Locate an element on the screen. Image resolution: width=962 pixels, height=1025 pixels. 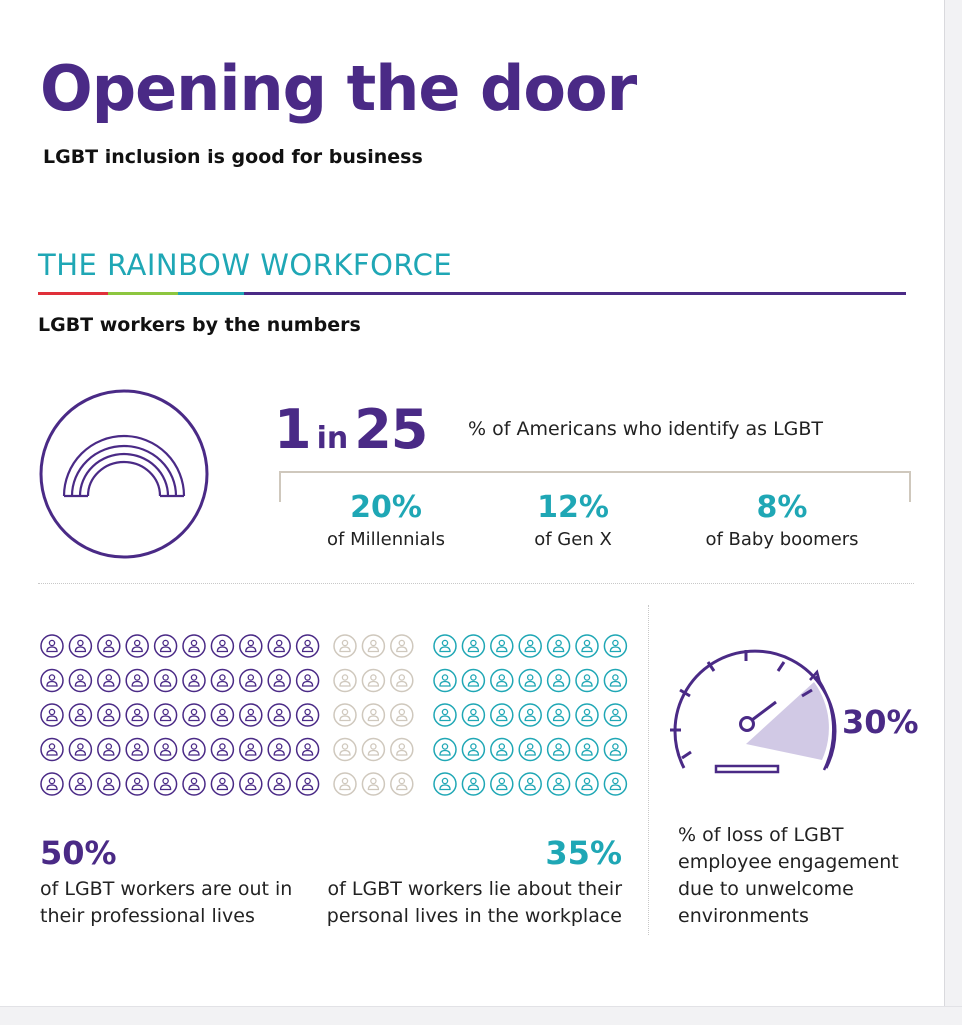
section-subheading: LGBT workers by the numbers is located at coordinates (199, 325).